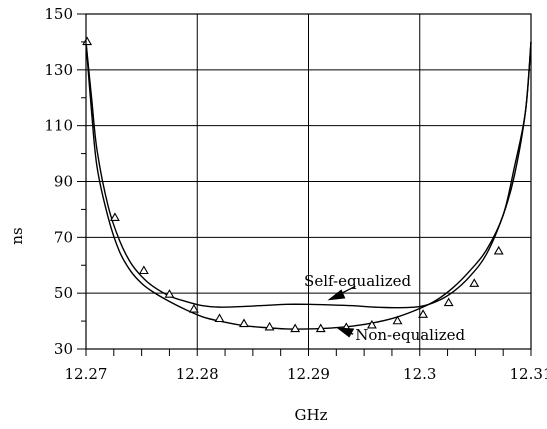 Image resolution: width=547 pixels, height=429 pixels. I want to click on y-axis-label: ns, so click(17, 235).